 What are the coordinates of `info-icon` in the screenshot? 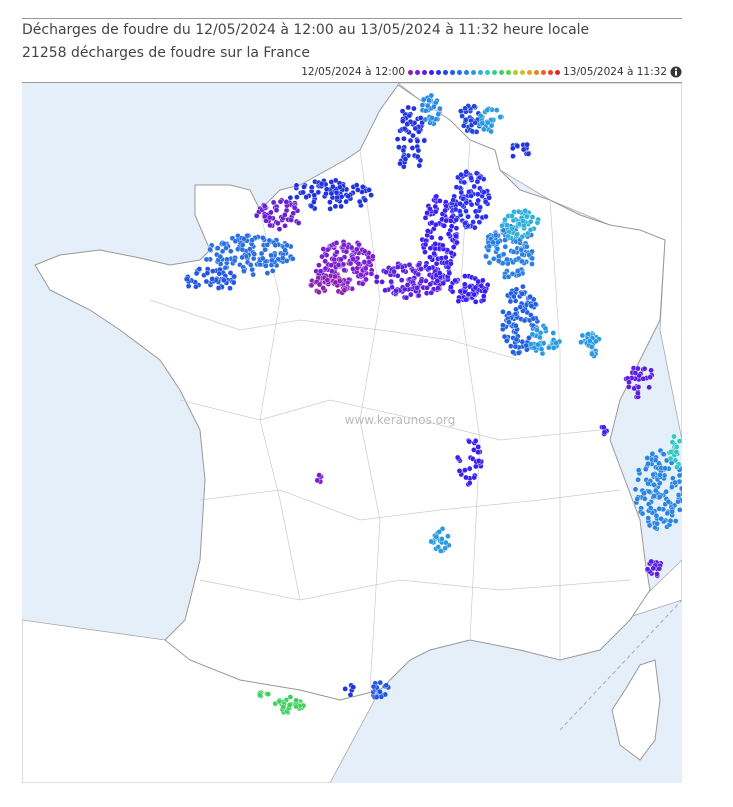 It's located at (676, 72).